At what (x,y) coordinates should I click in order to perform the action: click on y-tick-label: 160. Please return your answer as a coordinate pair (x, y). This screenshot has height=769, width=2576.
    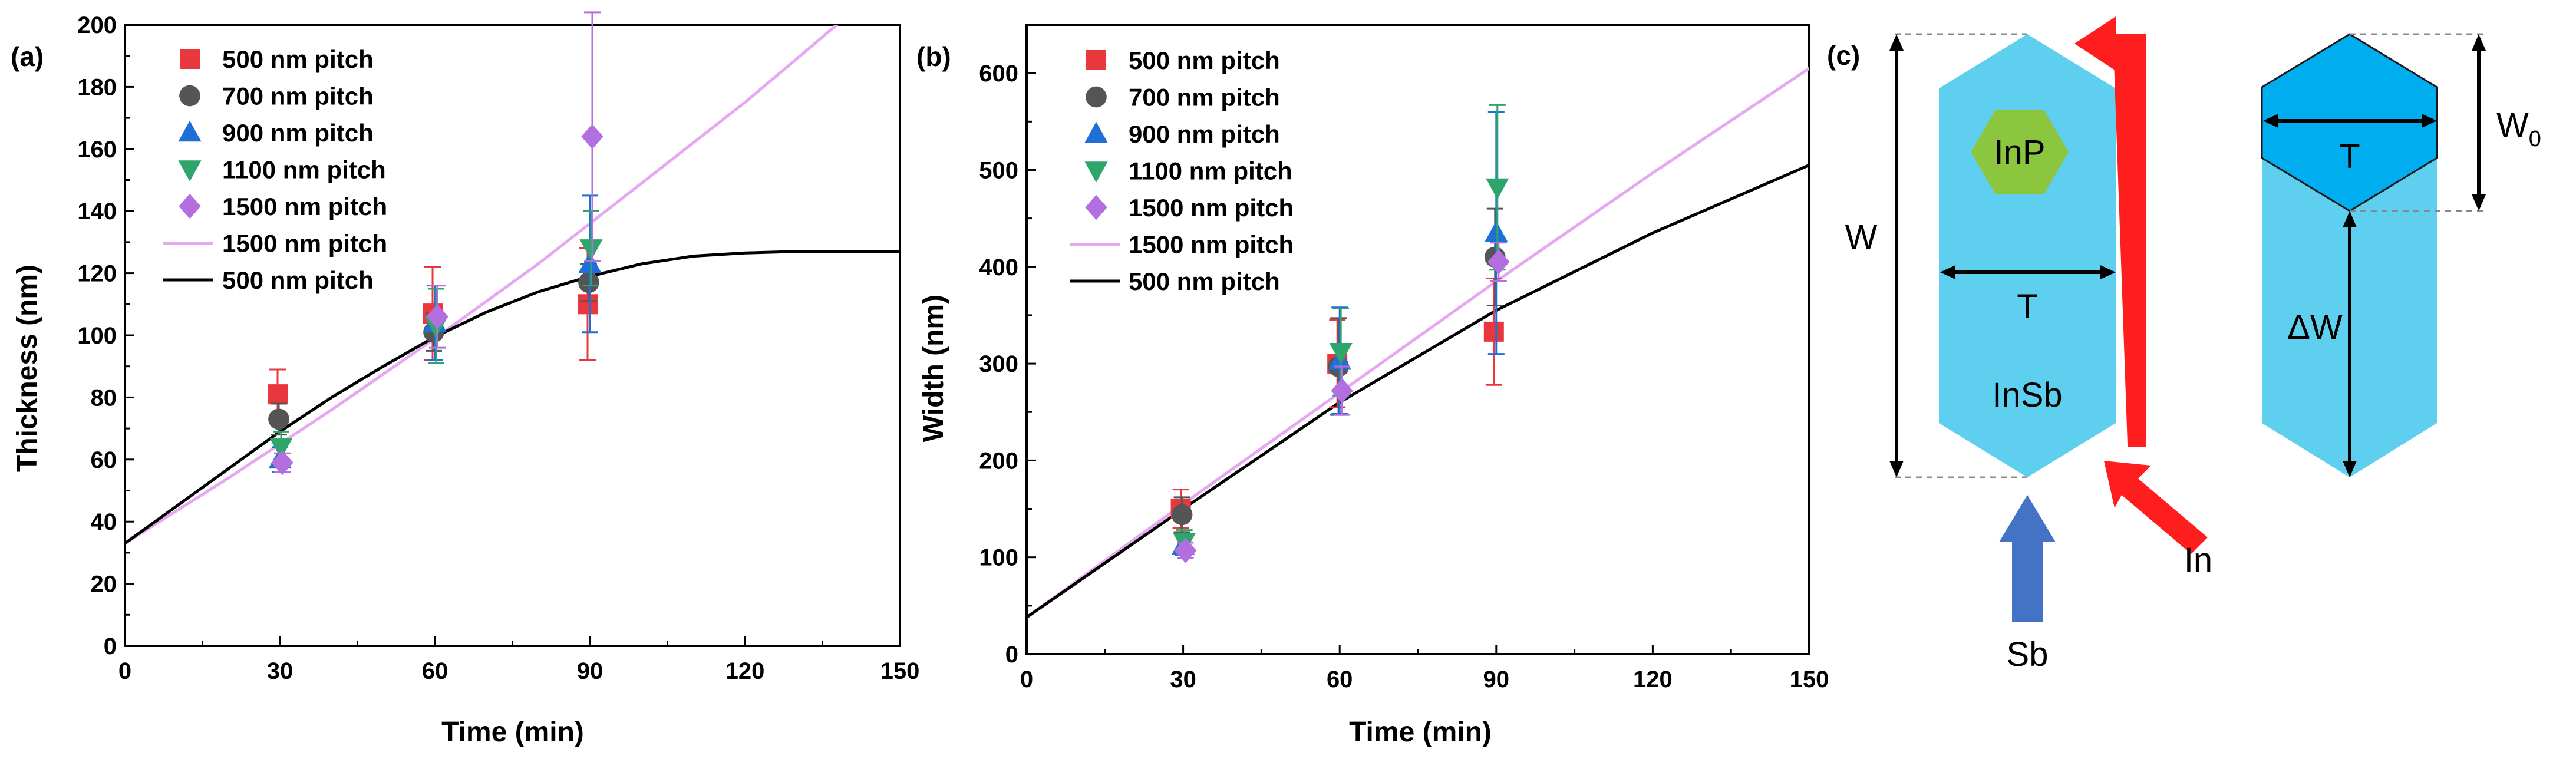
    Looking at the image, I should click on (97, 150).